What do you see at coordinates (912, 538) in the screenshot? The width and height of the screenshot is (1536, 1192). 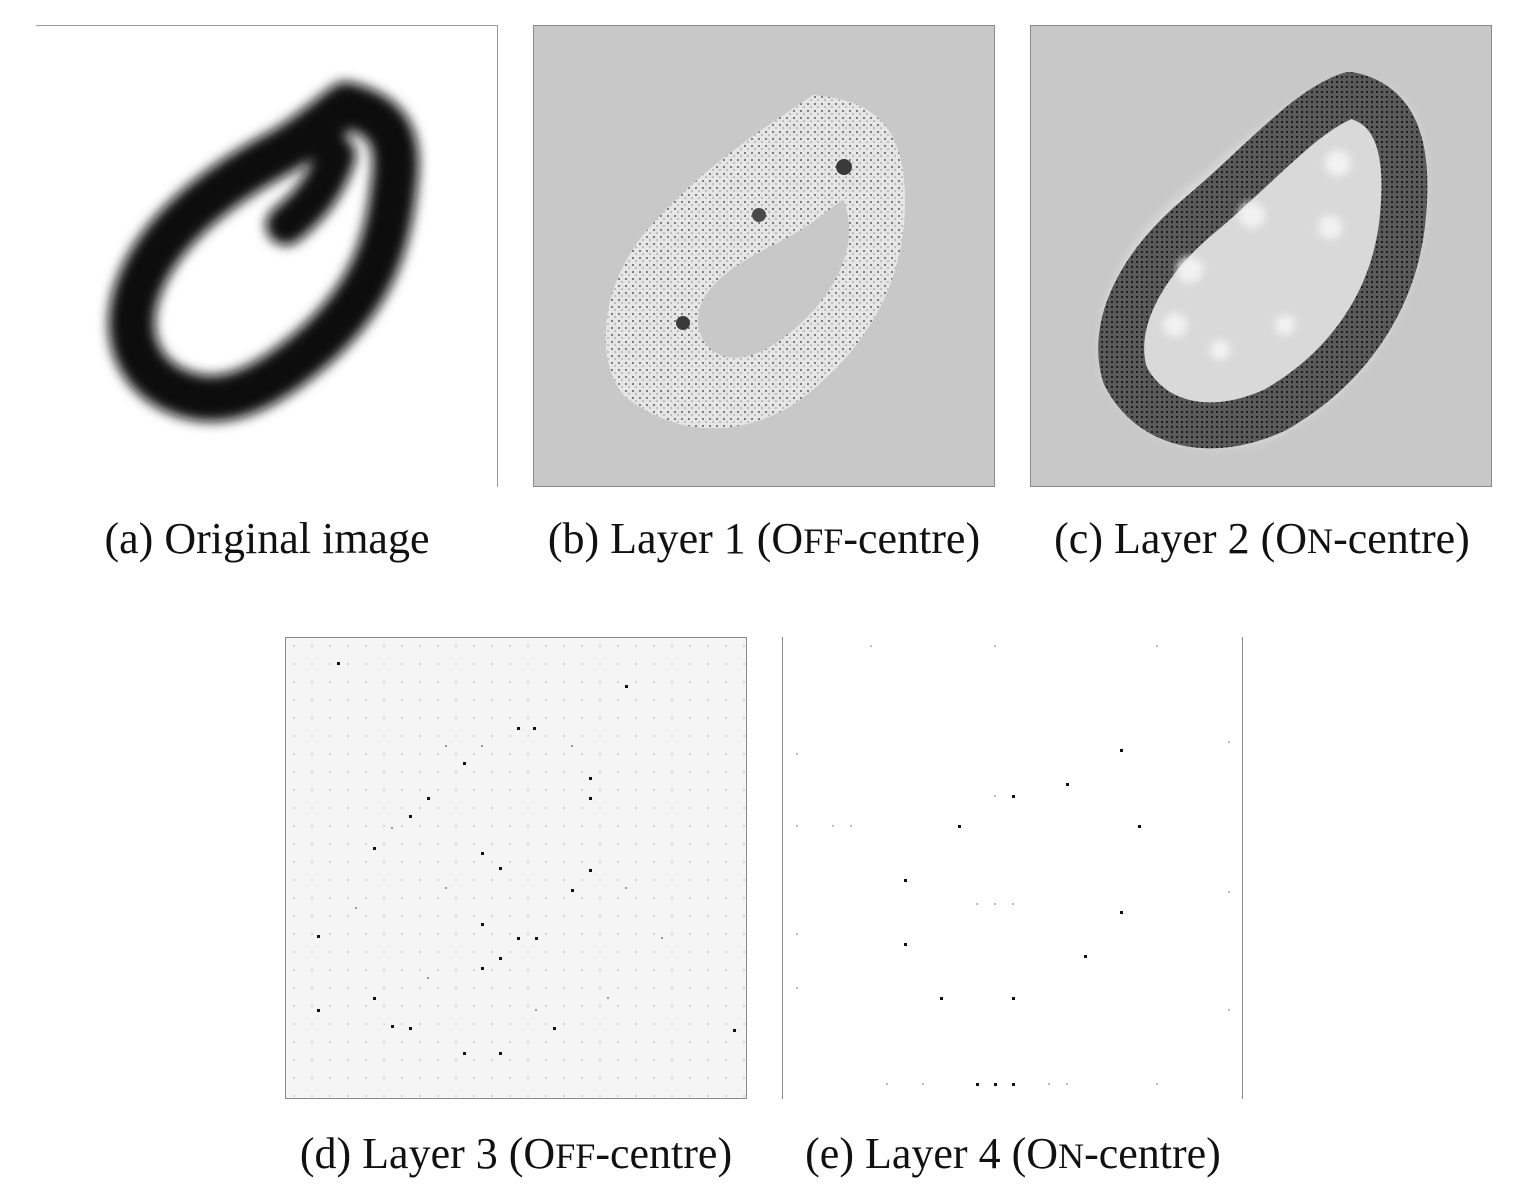 I see `caption-b-suffix: -centre)` at bounding box center [912, 538].